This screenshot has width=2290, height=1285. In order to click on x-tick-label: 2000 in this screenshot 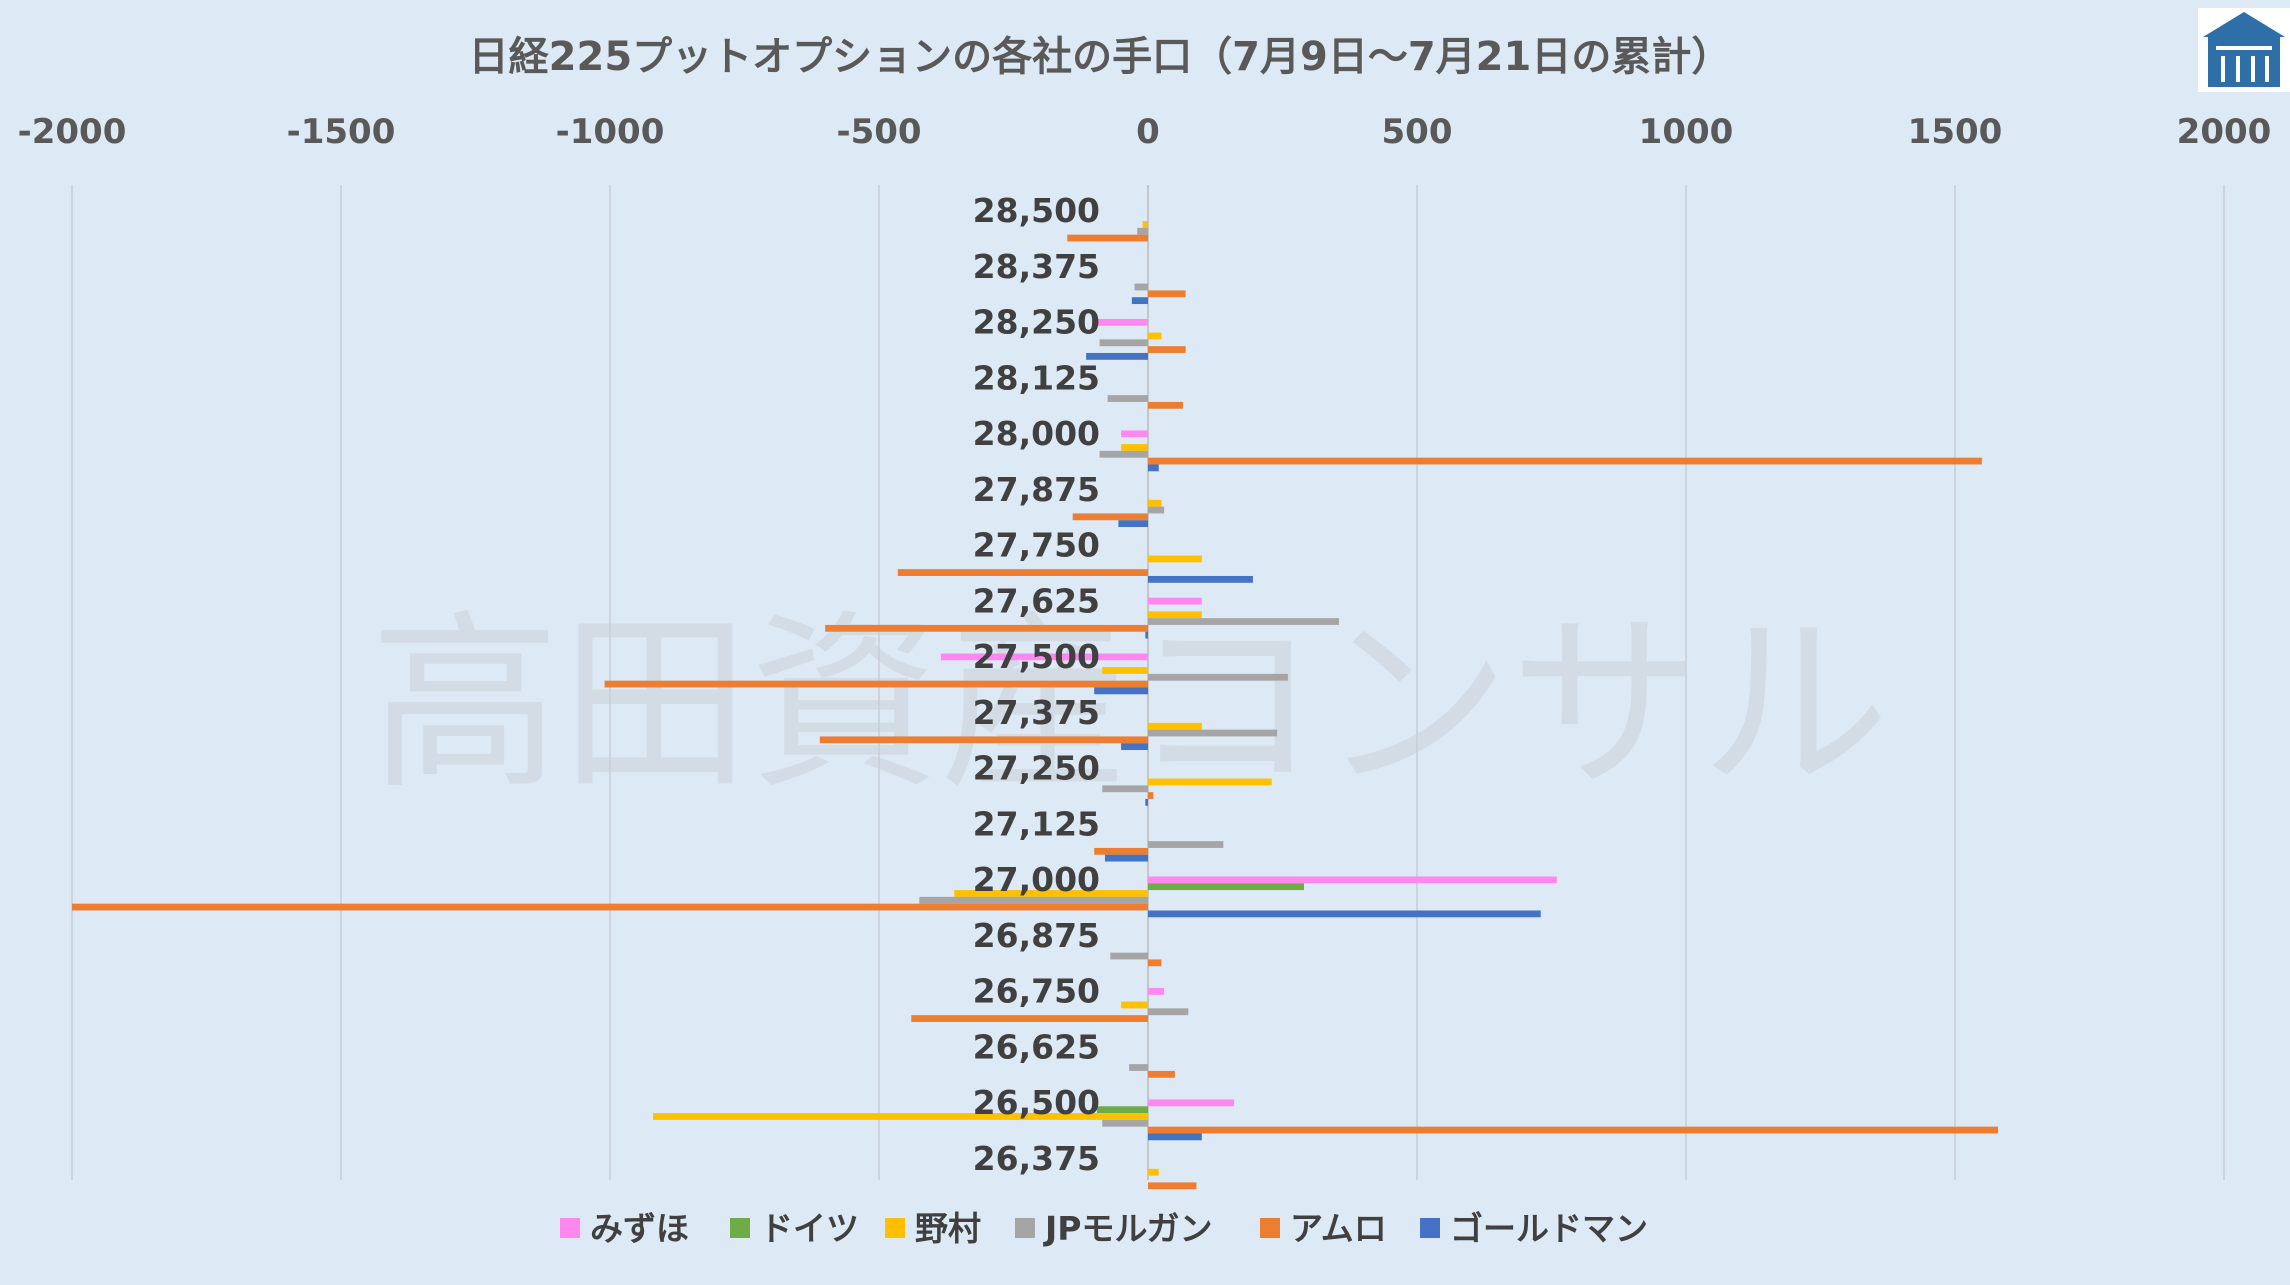, I will do `click(2224, 132)`.